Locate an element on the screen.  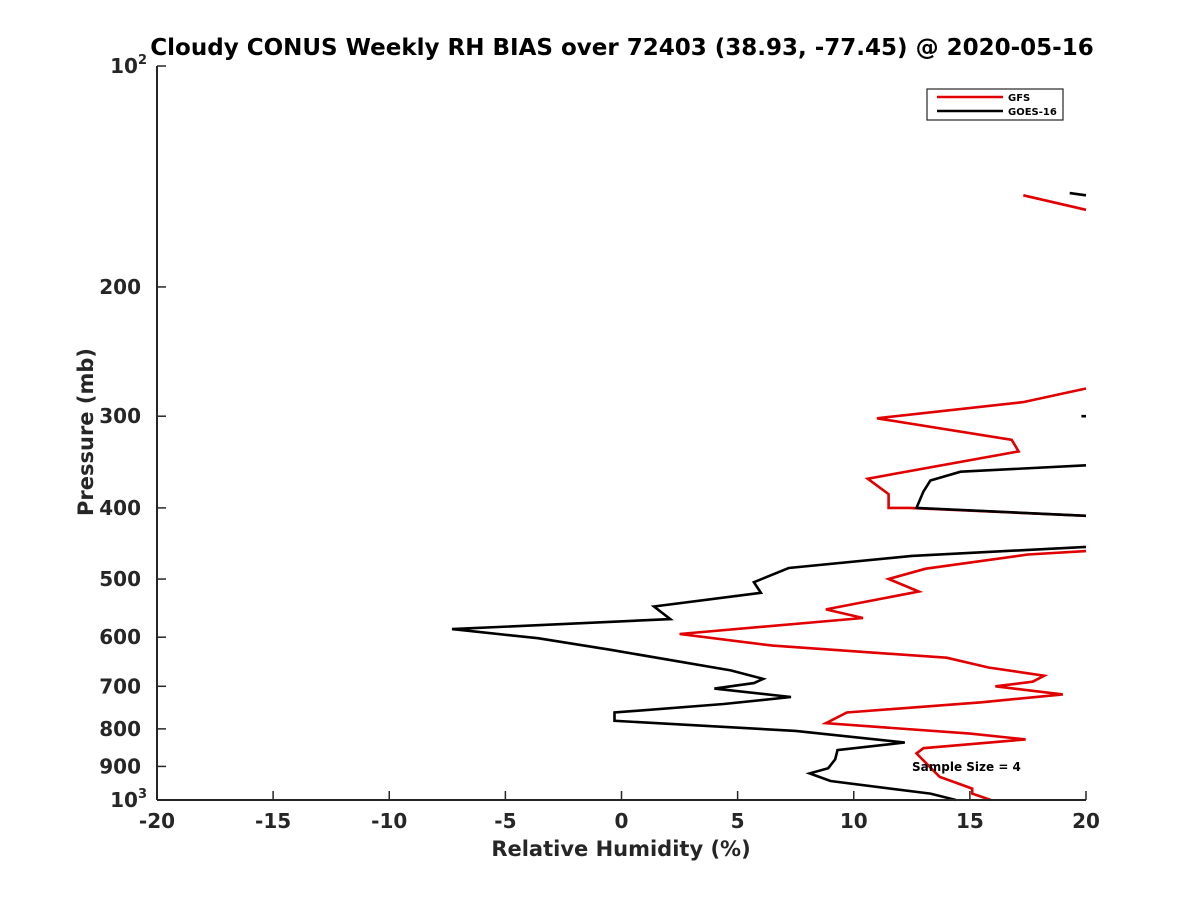
x-tick-label: 0 is located at coordinates (622, 821).